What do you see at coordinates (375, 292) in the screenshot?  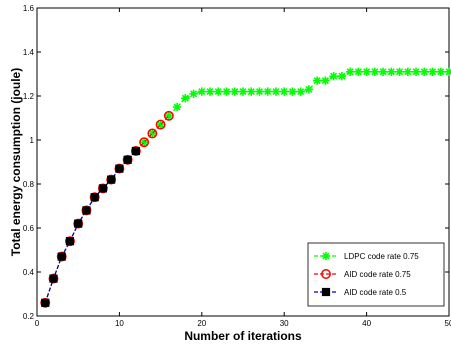 I see `legend-label: AID code rate 0.5` at bounding box center [375, 292].